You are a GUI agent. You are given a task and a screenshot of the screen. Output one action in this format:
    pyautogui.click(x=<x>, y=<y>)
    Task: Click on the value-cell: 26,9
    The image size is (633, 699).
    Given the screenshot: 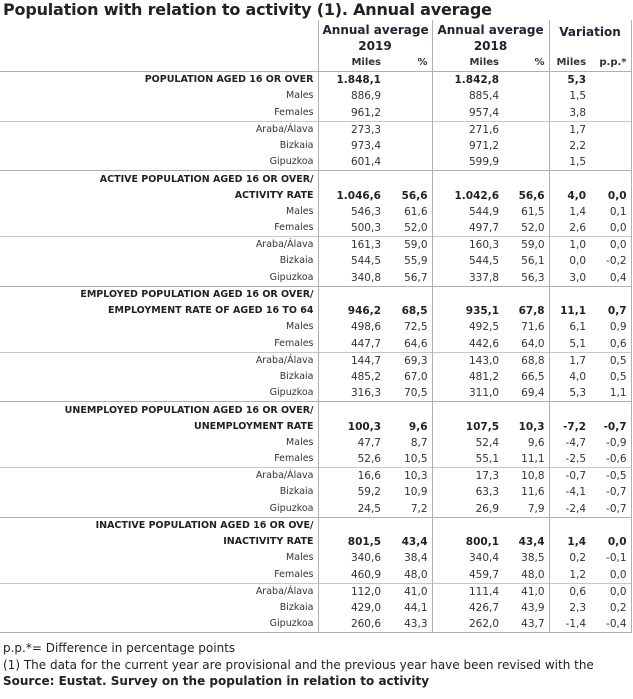 What is the action you would take?
    pyautogui.click(x=467, y=508)
    